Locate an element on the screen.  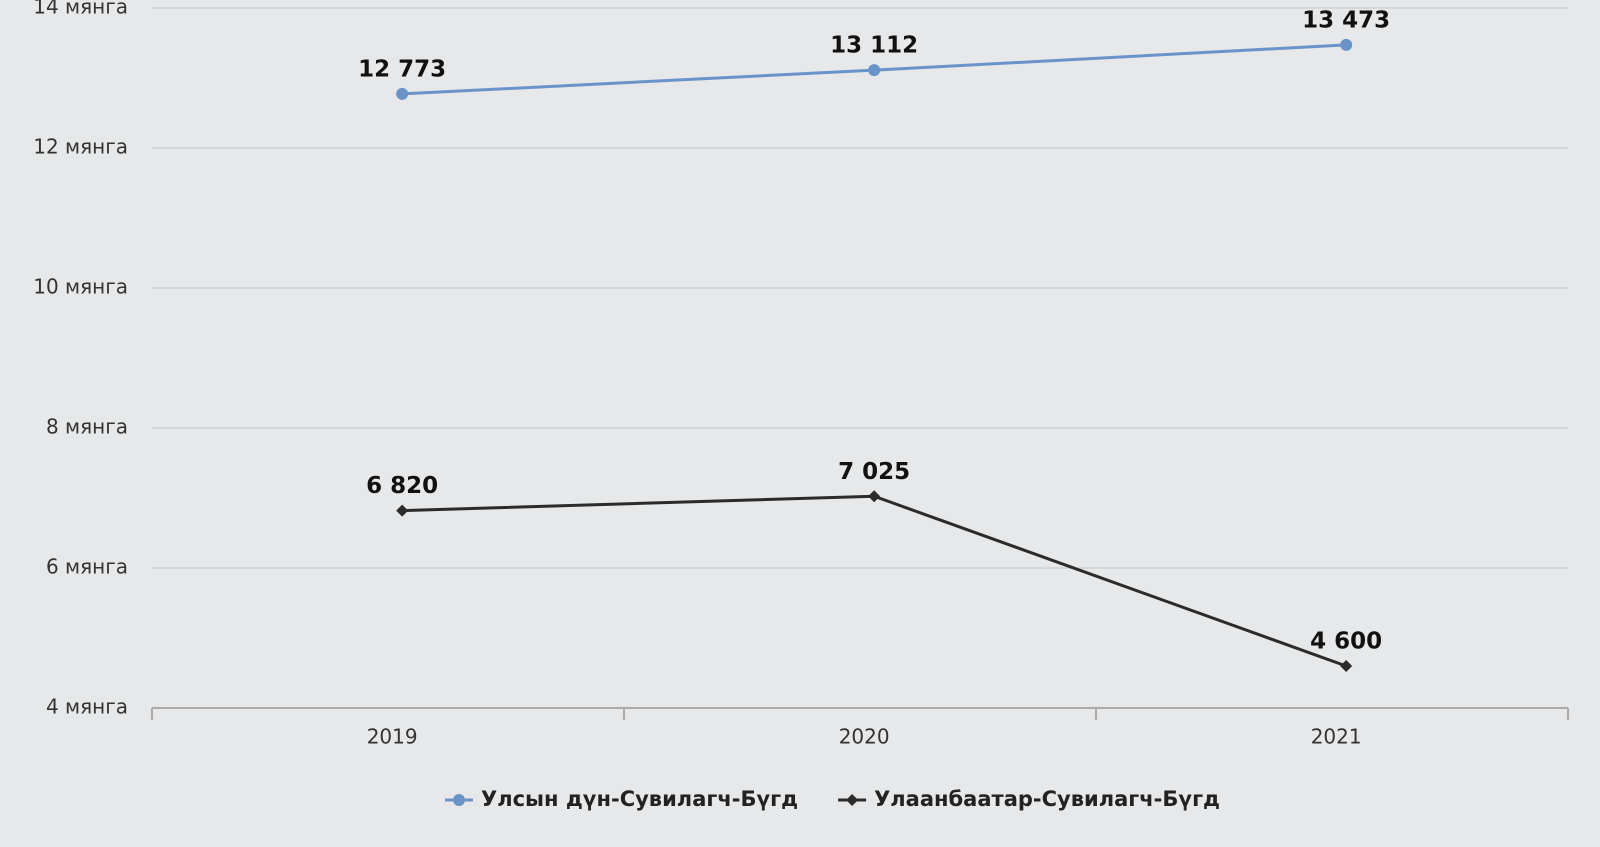
legend-label: Улаанбаатар-Сувилагч-Бүгд is located at coordinates (1047, 799).